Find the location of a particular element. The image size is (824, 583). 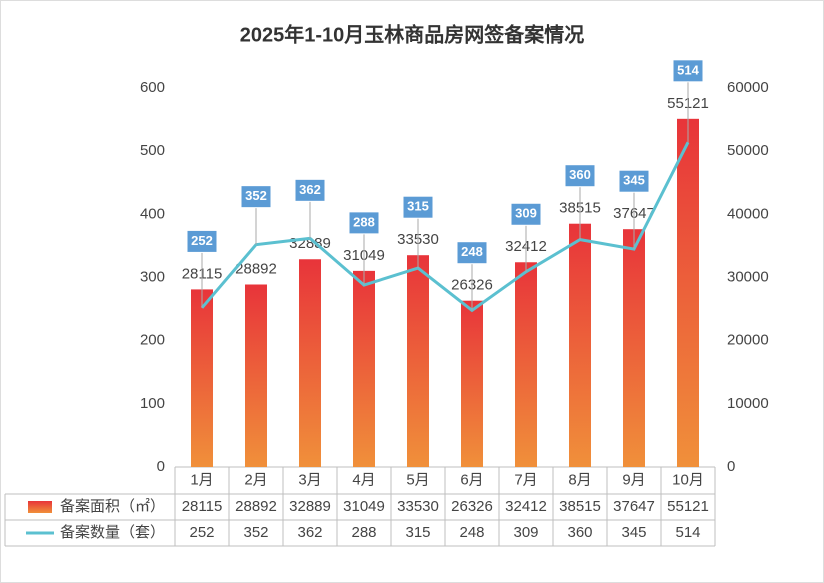

line-value-label: 315 is located at coordinates (418, 206).